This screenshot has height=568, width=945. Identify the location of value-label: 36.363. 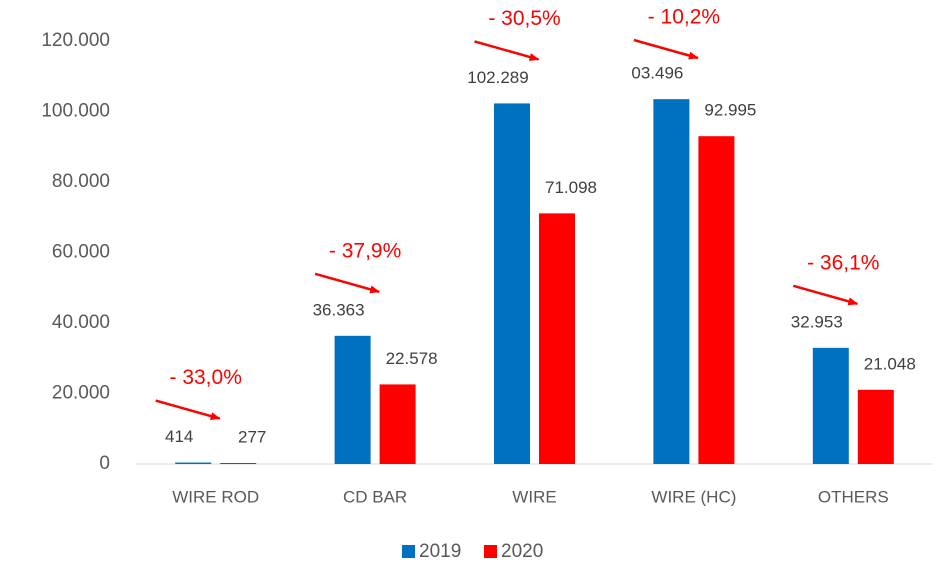
(339, 309).